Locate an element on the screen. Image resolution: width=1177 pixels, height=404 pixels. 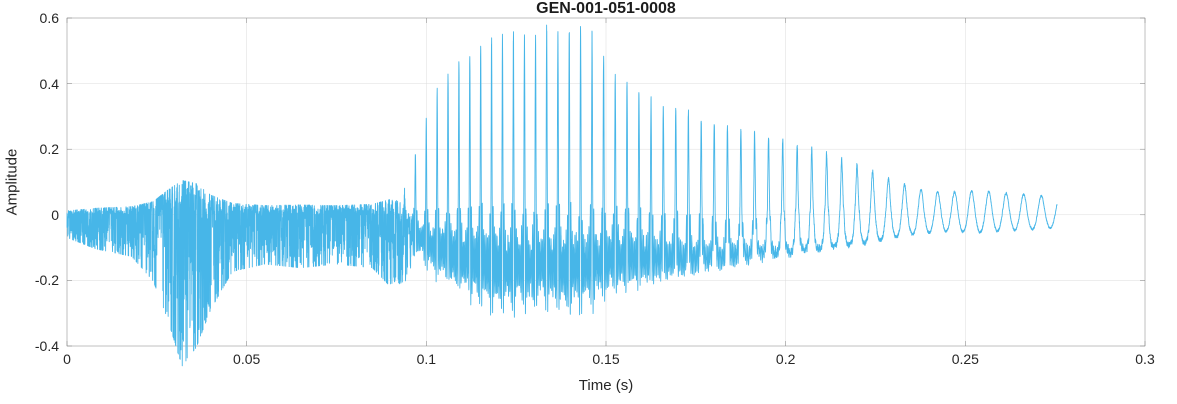
x-tick-label: 0.3 is located at coordinates (1145, 359).